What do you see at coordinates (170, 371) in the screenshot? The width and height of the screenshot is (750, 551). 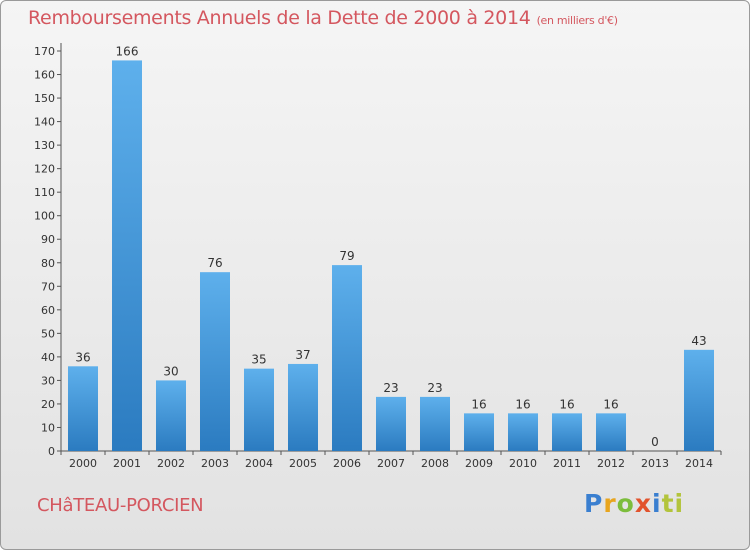 I see `bar-value-label: 30` at bounding box center [170, 371].